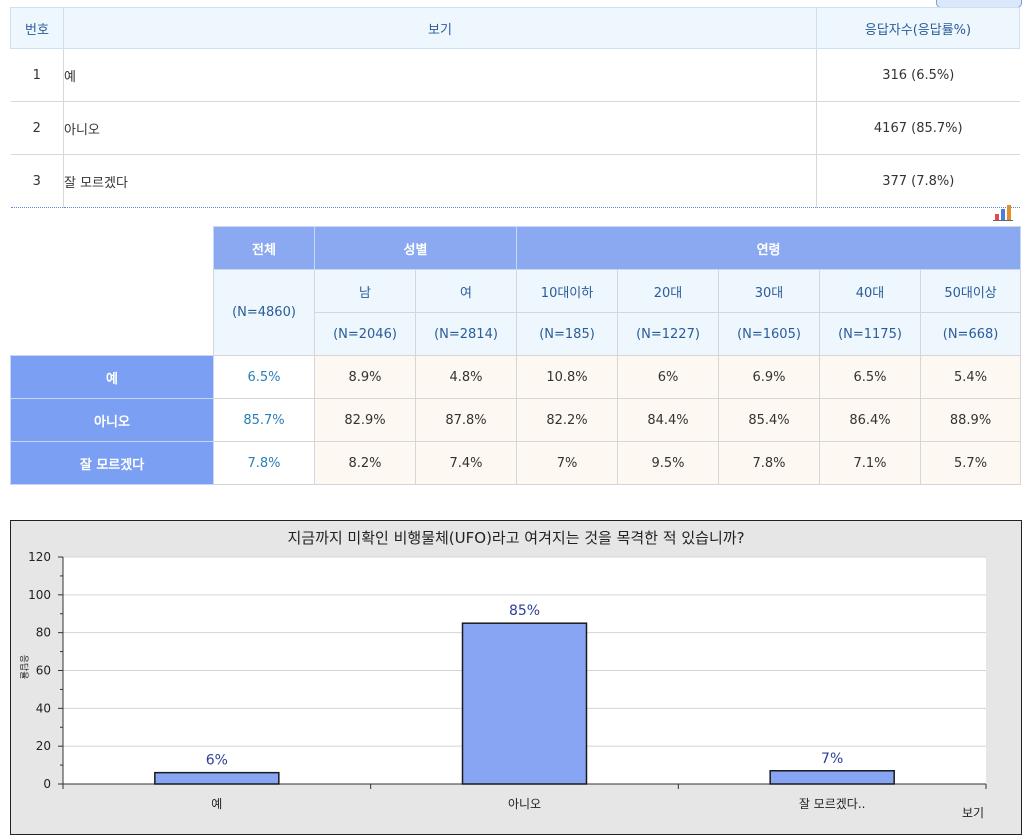 Image resolution: width=1026 pixels, height=840 pixels. Describe the element at coordinates (870, 291) in the screenshot. I see `group-label: 40대` at that location.